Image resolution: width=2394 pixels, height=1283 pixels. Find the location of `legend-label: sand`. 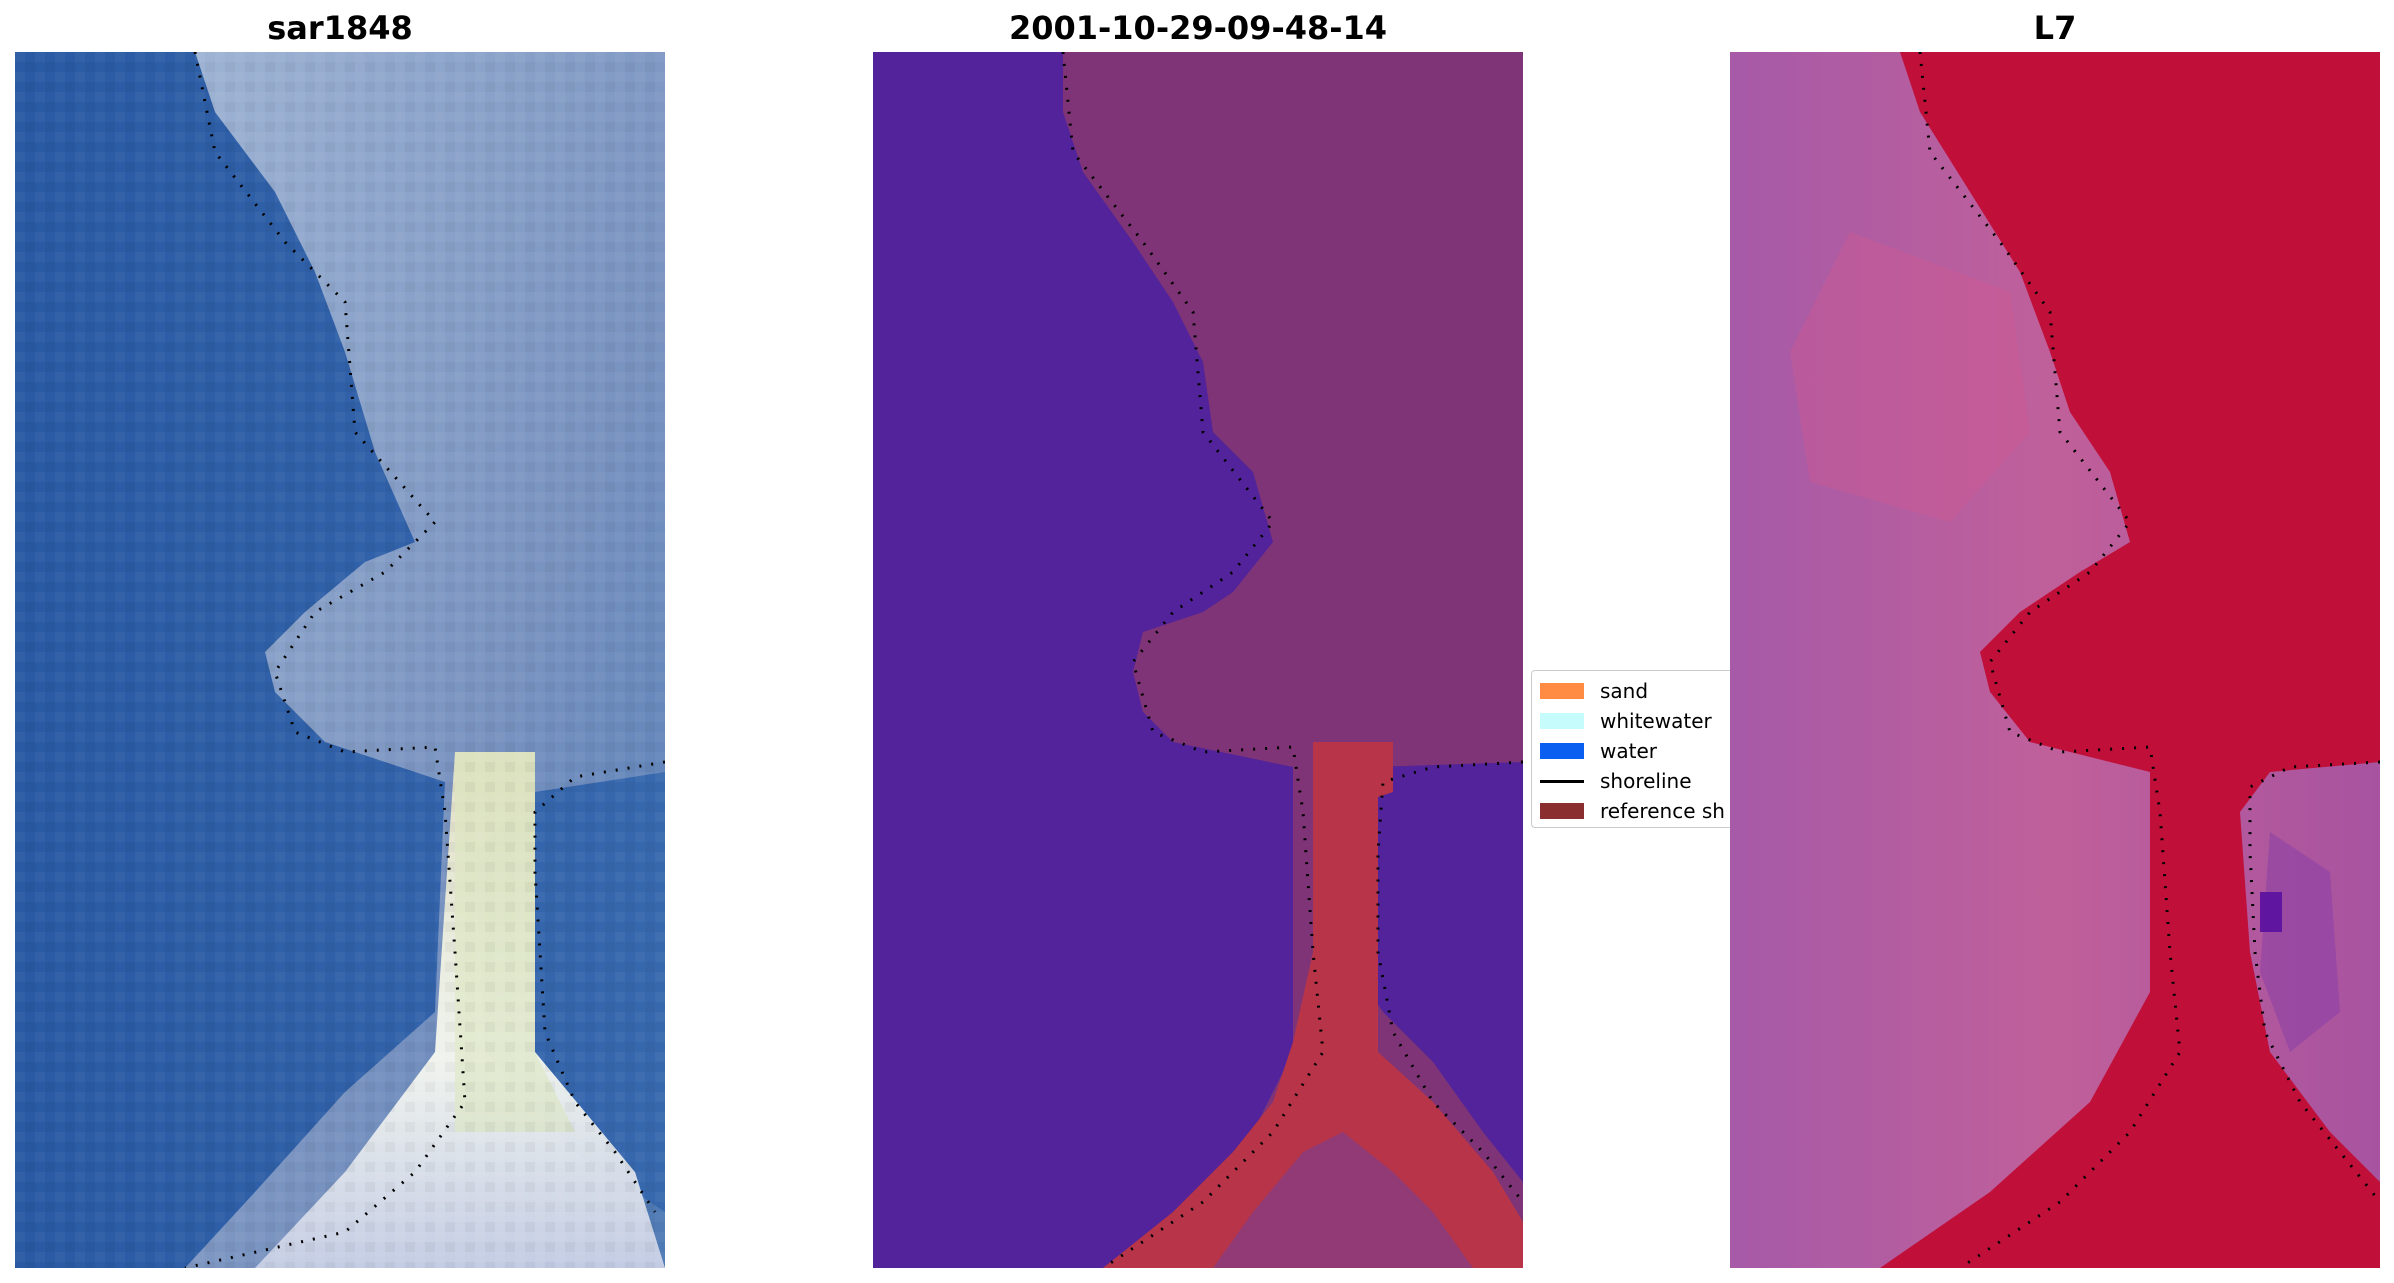

legend-label: sand is located at coordinates (1624, 691).